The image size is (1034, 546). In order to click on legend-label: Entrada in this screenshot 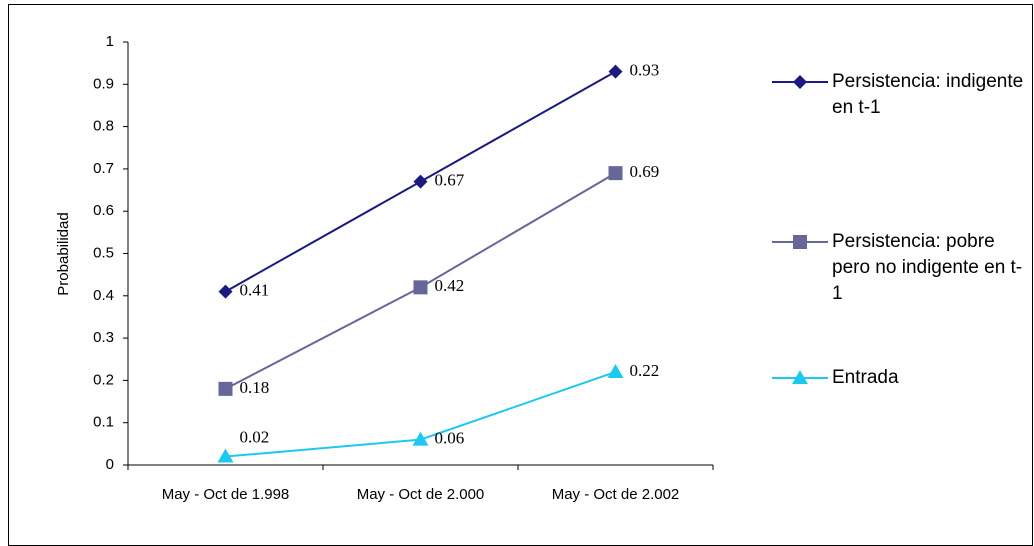, I will do `click(865, 377)`.